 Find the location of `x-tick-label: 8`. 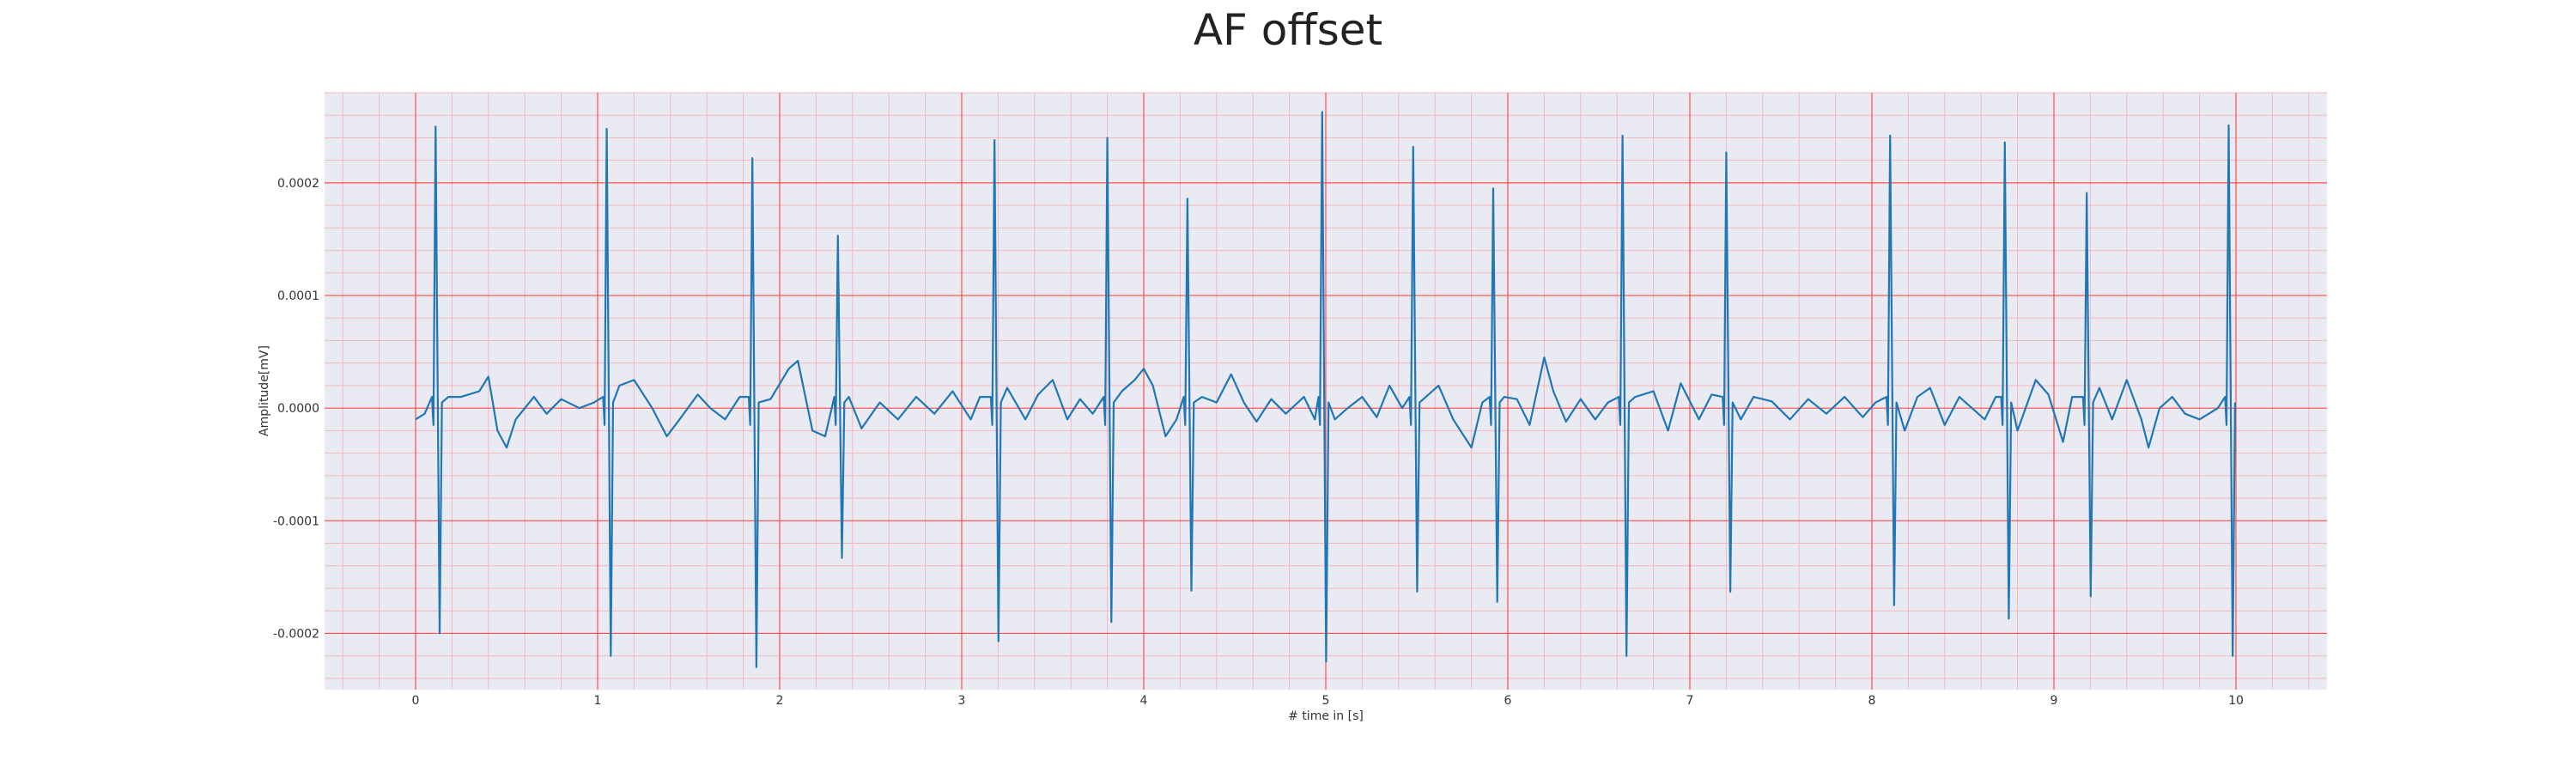

x-tick-label: 8 is located at coordinates (1872, 701).